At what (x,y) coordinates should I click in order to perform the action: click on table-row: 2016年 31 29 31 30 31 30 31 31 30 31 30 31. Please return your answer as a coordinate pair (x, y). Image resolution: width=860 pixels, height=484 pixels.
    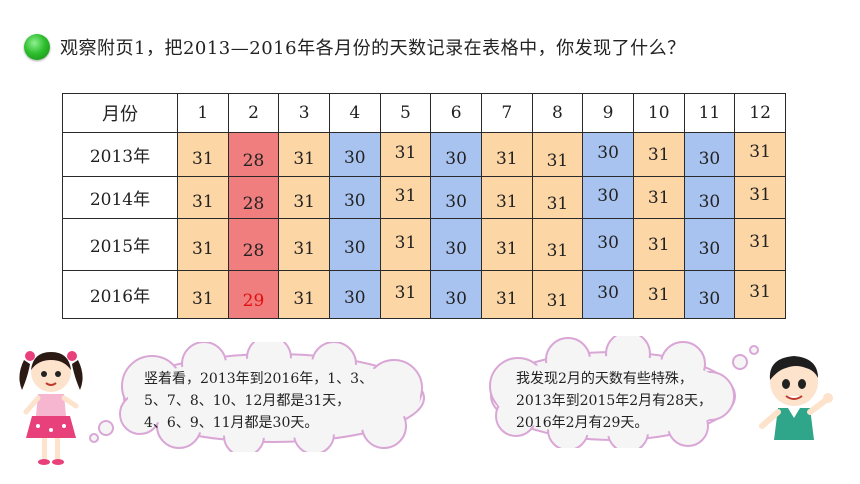
    Looking at the image, I should click on (424, 294).